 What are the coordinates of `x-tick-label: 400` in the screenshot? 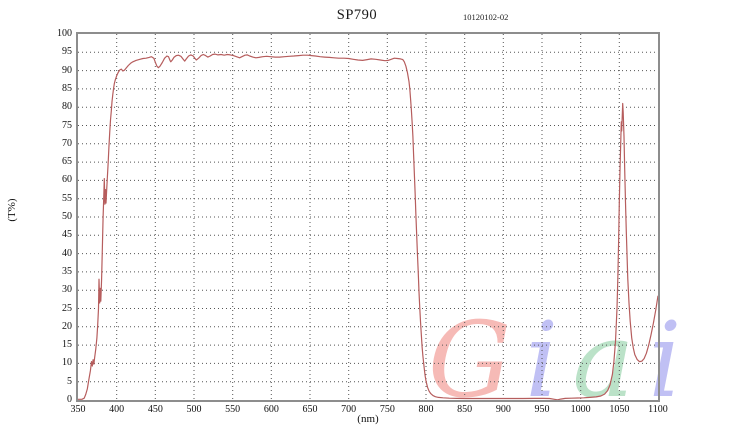 It's located at (117, 409).